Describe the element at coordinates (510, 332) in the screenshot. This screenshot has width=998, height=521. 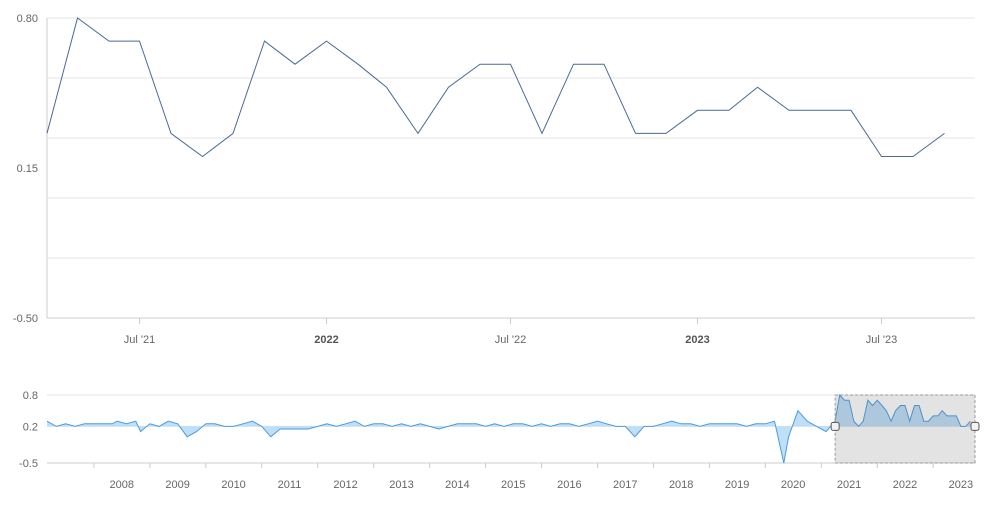
I see `main-x-axis-labels: Jul '21 2022 Jul '22 2023 Jul '23` at that location.